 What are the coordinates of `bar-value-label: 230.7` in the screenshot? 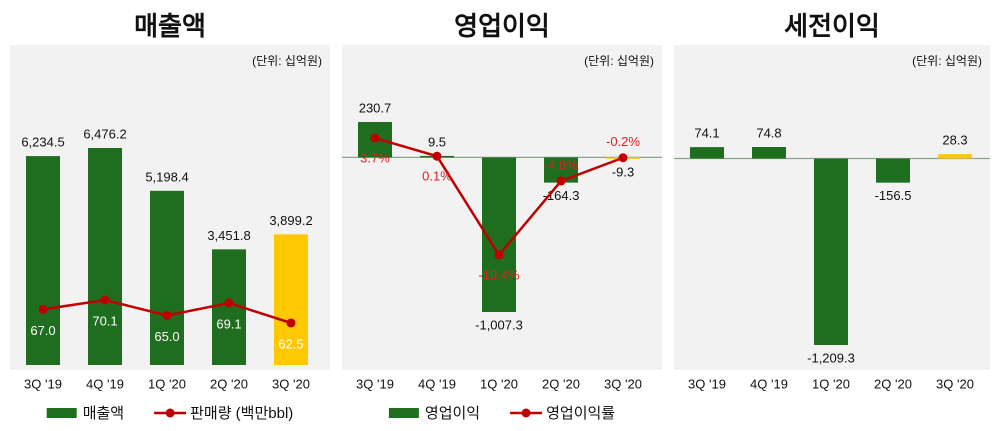 It's located at (375, 107).